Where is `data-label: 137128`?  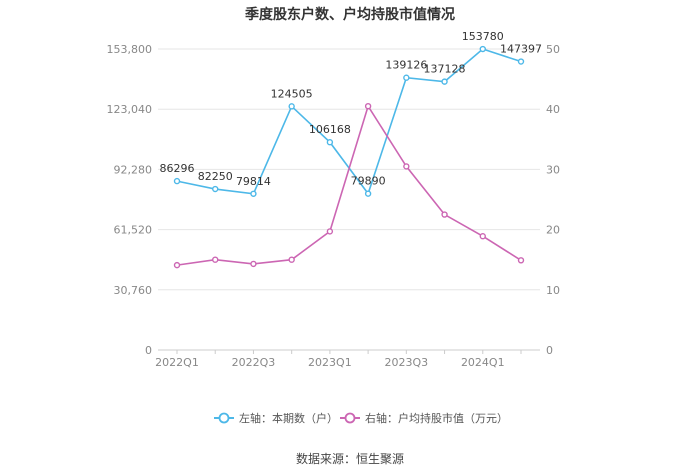
data-label: 137128 is located at coordinates (445, 69).